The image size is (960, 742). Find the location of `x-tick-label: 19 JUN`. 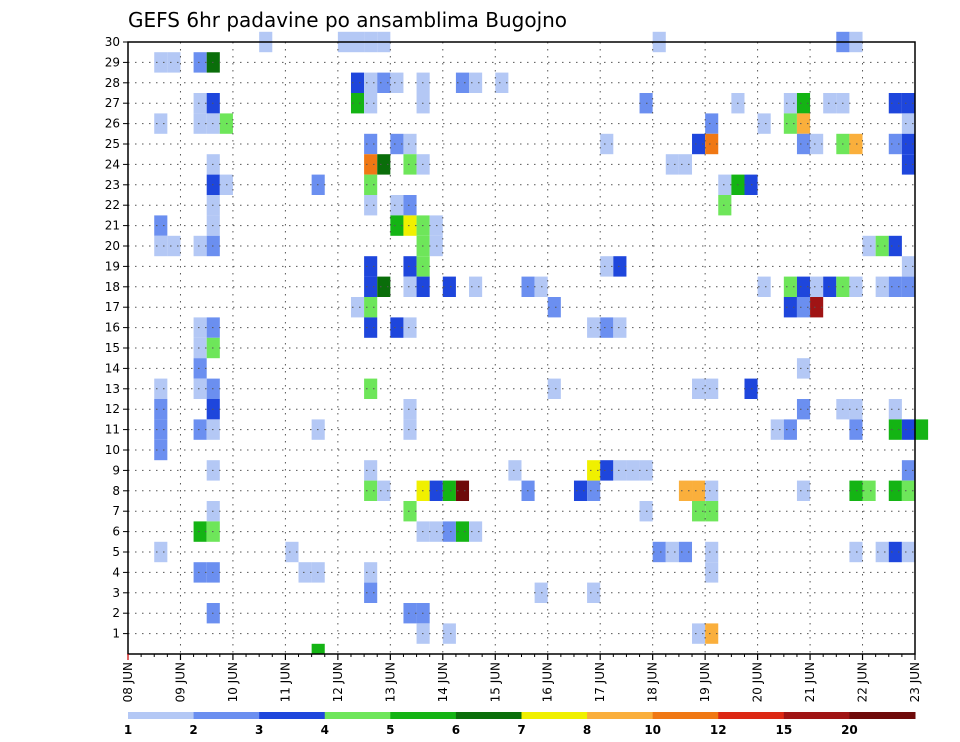

x-tick-label: 19 JUN is located at coordinates (705, 682).